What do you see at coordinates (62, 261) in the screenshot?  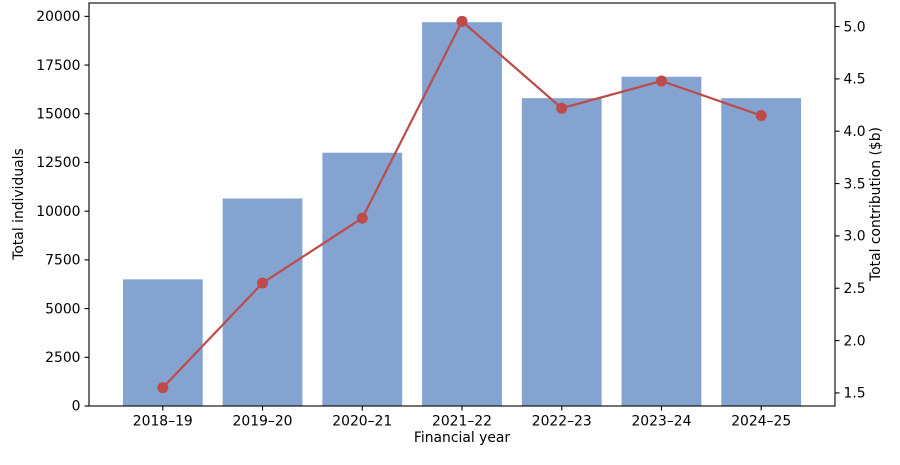 I see `left-y-tick-label: 7500` at bounding box center [62, 261].